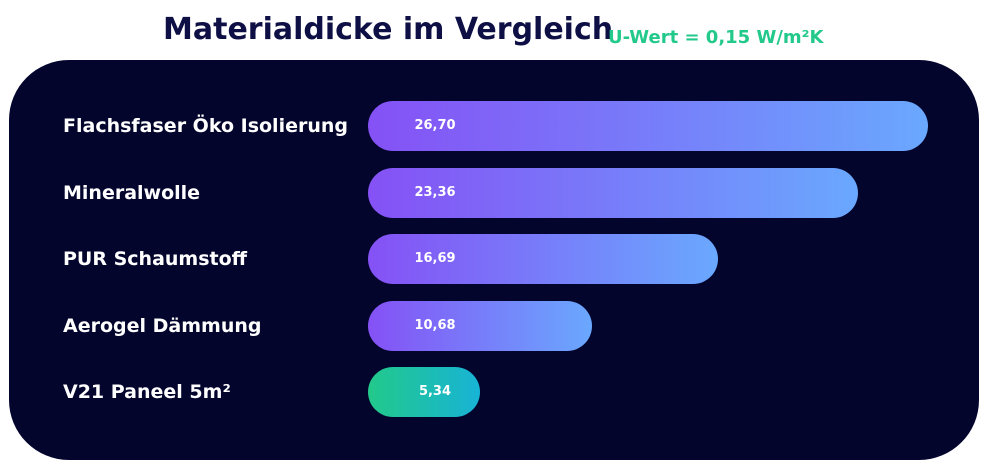  I want to click on chart-subtitle: U-Wert = 0,15 W/m²K, so click(716, 37).